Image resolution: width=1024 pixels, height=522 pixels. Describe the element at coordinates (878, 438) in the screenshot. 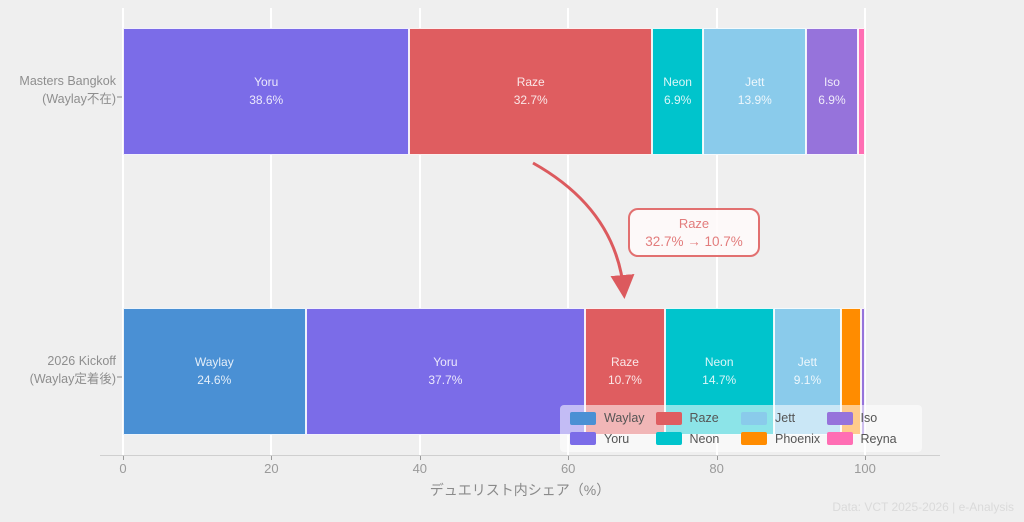

I see `legend-label: Reyna` at that location.